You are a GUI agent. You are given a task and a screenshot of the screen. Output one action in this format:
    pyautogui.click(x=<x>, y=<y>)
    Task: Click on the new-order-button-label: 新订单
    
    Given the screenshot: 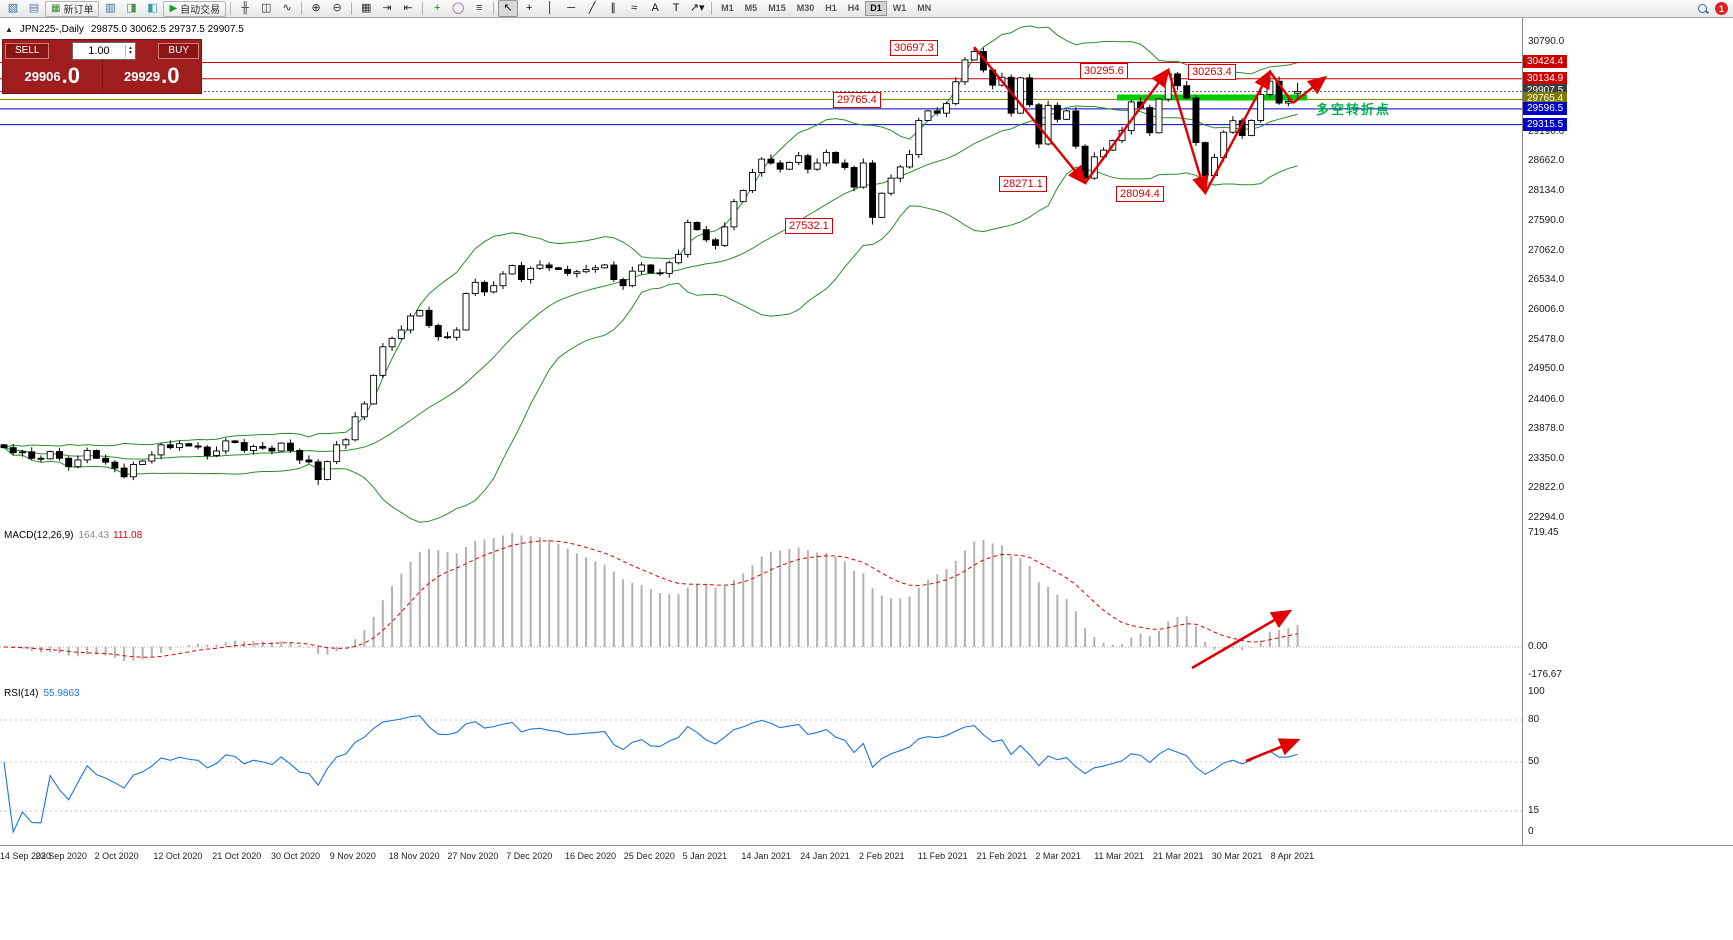 What is the action you would take?
    pyautogui.click(x=78, y=10)
    